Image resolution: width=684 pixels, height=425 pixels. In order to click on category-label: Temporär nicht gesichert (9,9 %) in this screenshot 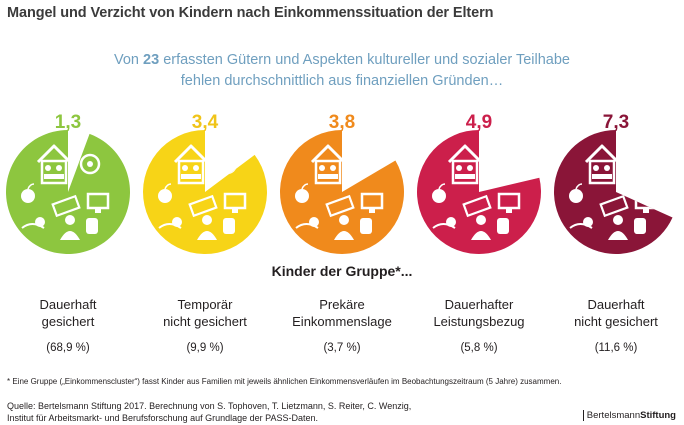, I will do `click(205, 326)`.